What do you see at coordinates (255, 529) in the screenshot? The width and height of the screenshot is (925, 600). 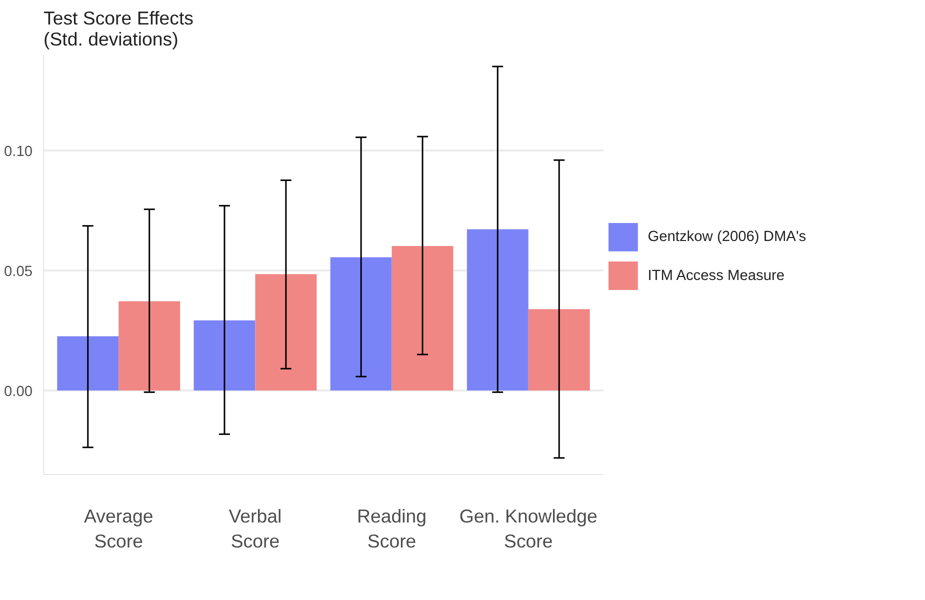 I see `x-tick-label: Verbal Score` at bounding box center [255, 529].